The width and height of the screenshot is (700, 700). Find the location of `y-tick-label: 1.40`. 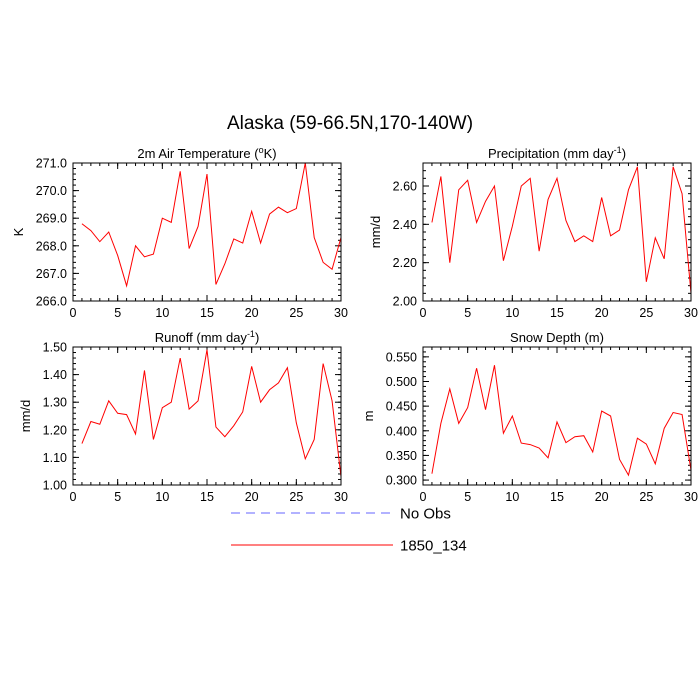

y-tick-label: 1.40 is located at coordinates (55, 375).